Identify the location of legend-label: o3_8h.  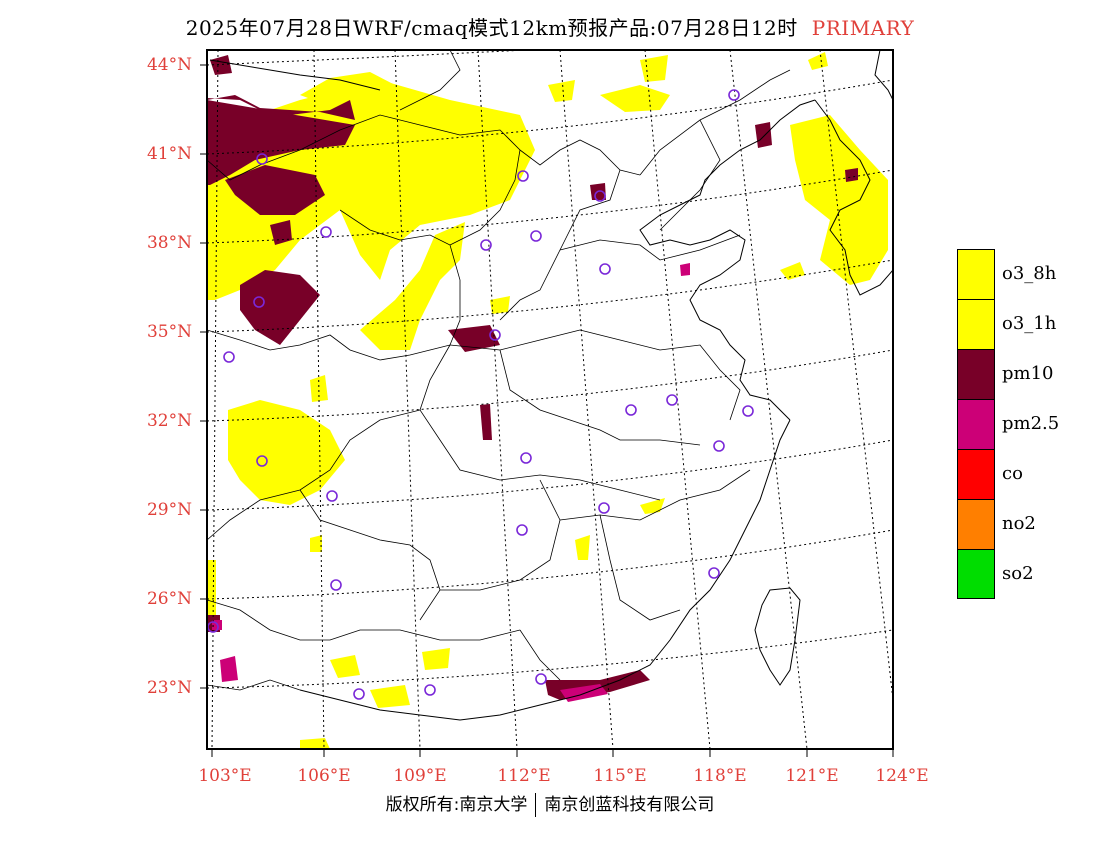
(1029, 273).